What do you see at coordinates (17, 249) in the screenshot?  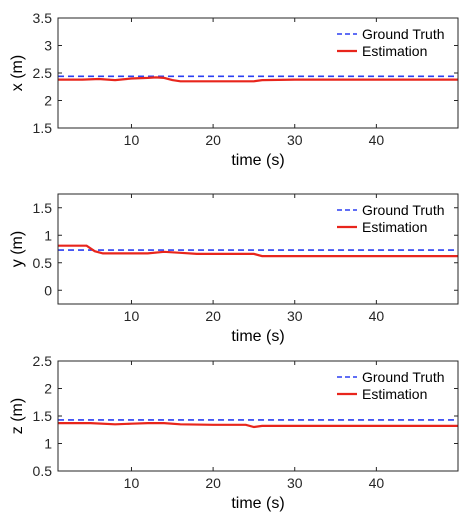 I see `y-axis-label: y (m)` at bounding box center [17, 249].